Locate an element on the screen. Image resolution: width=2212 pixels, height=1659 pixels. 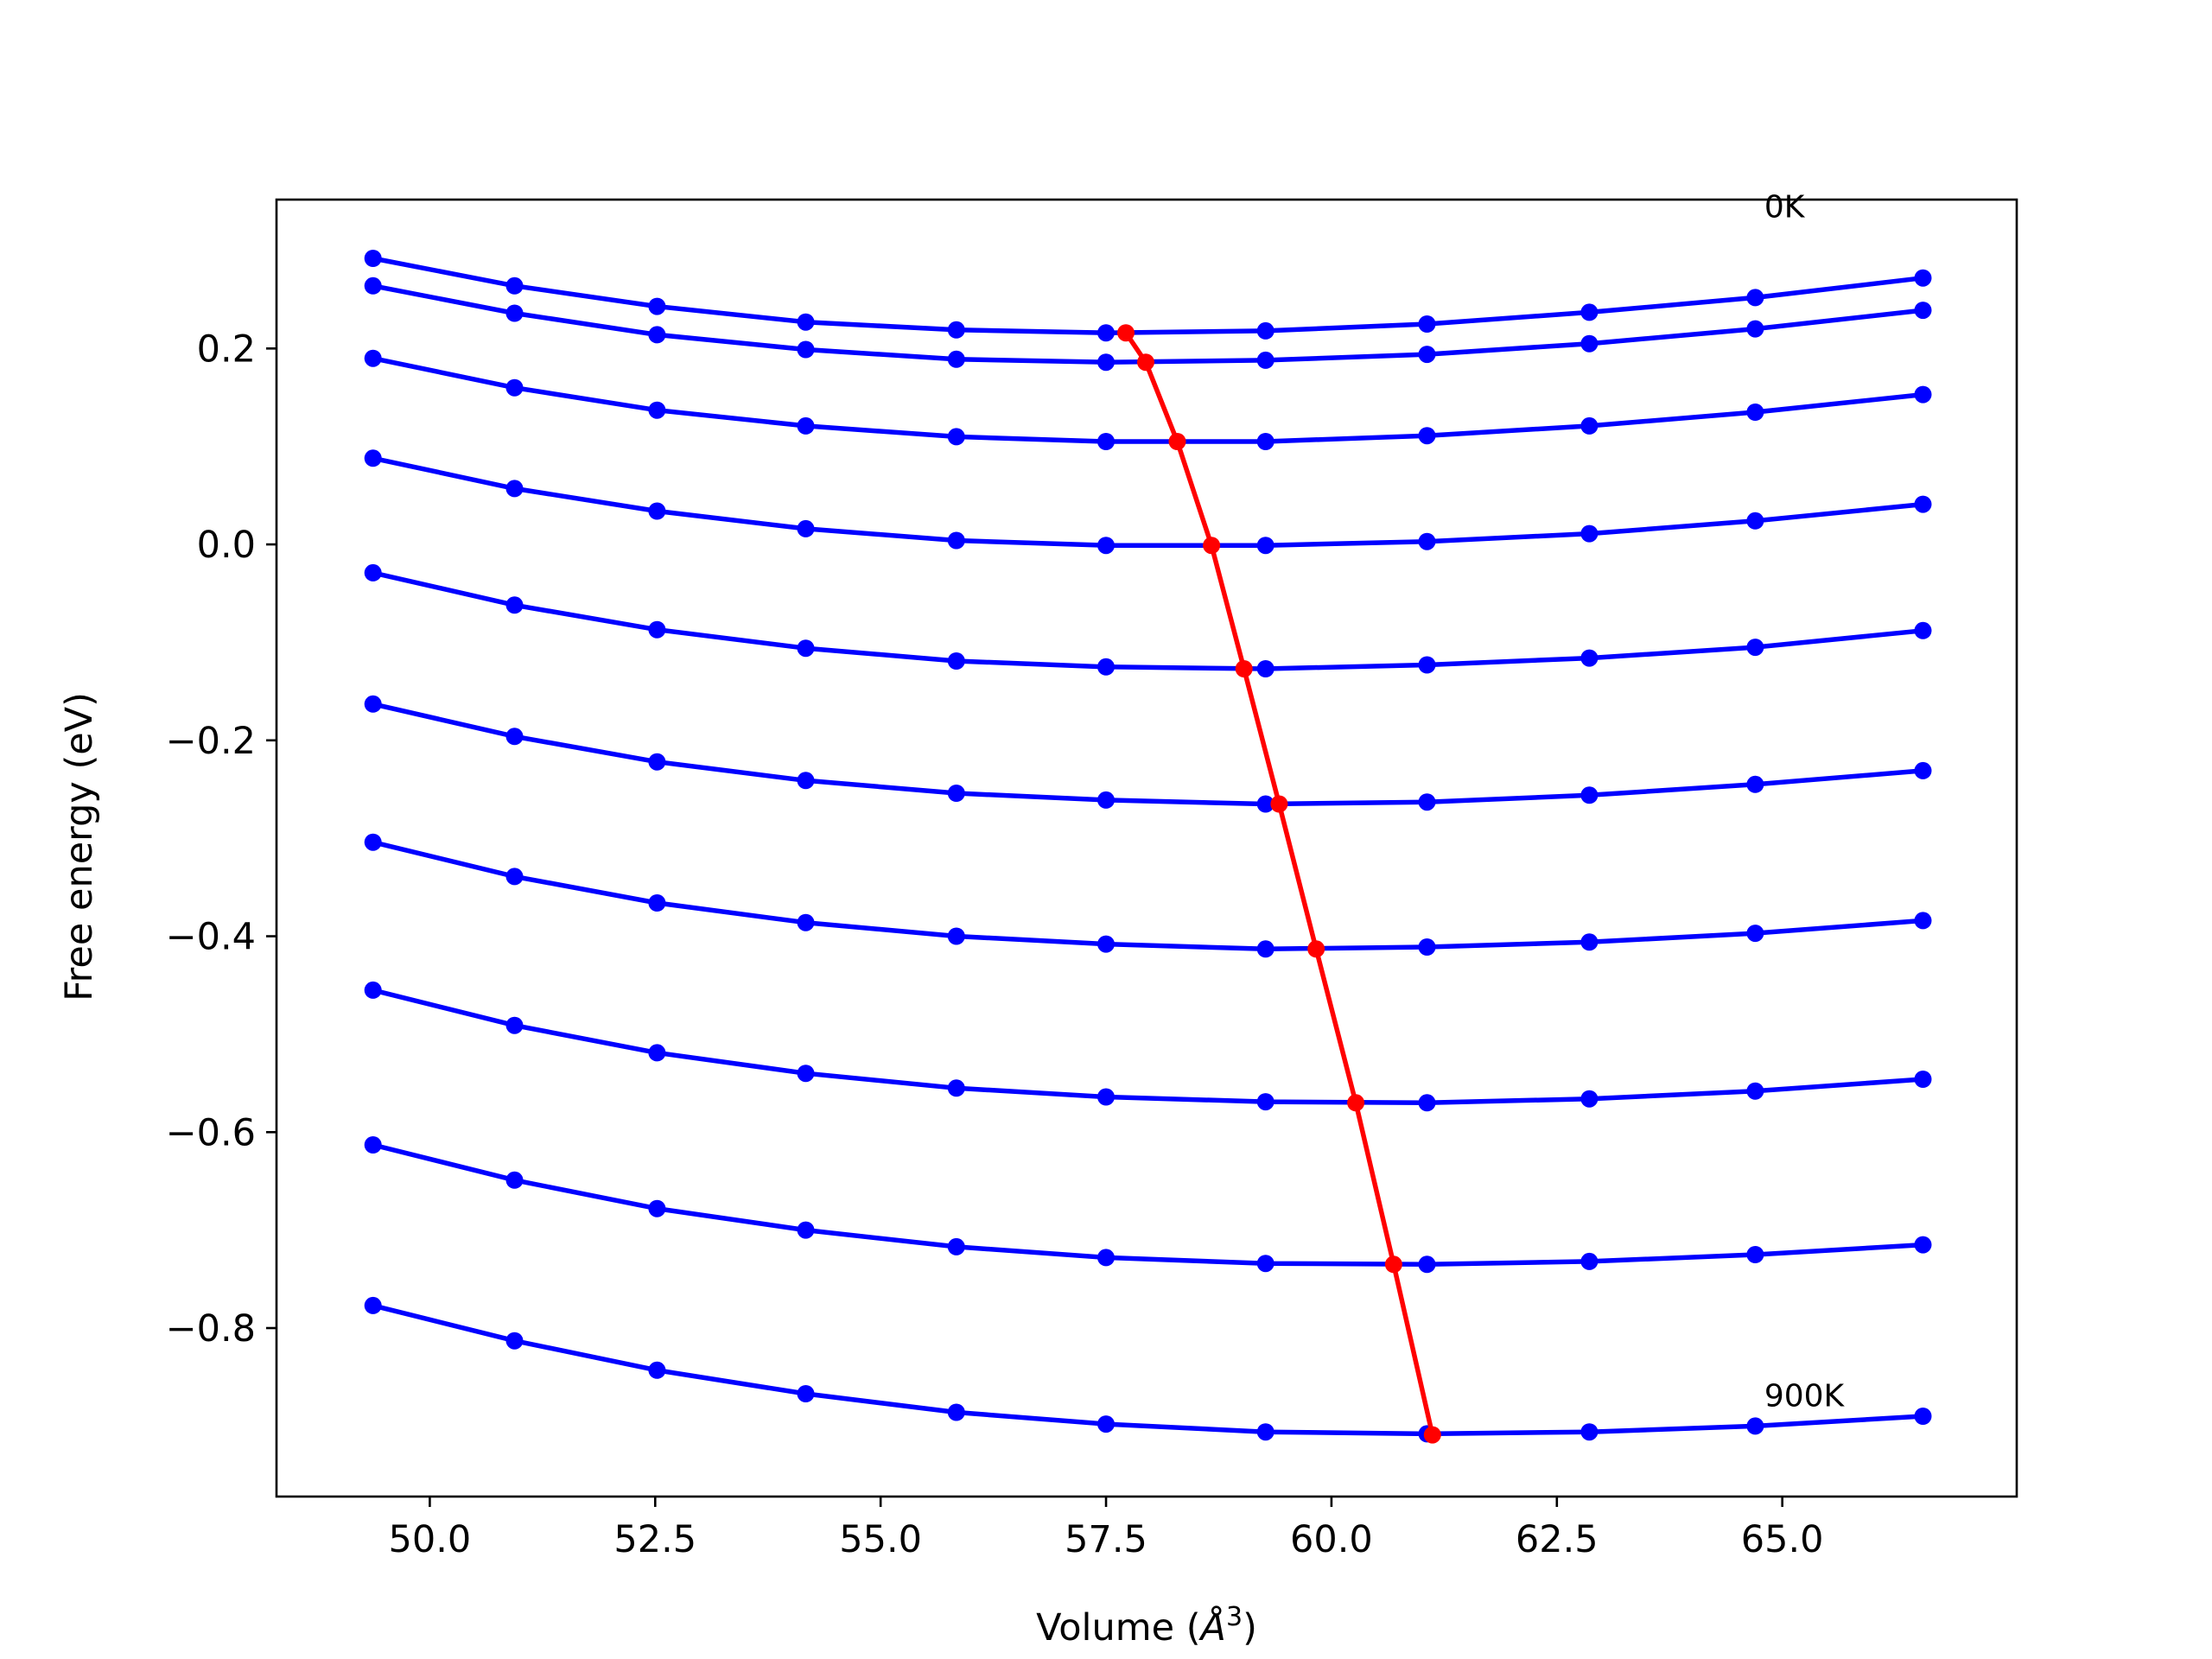
temperature-annotation: 0K is located at coordinates (1785, 207).